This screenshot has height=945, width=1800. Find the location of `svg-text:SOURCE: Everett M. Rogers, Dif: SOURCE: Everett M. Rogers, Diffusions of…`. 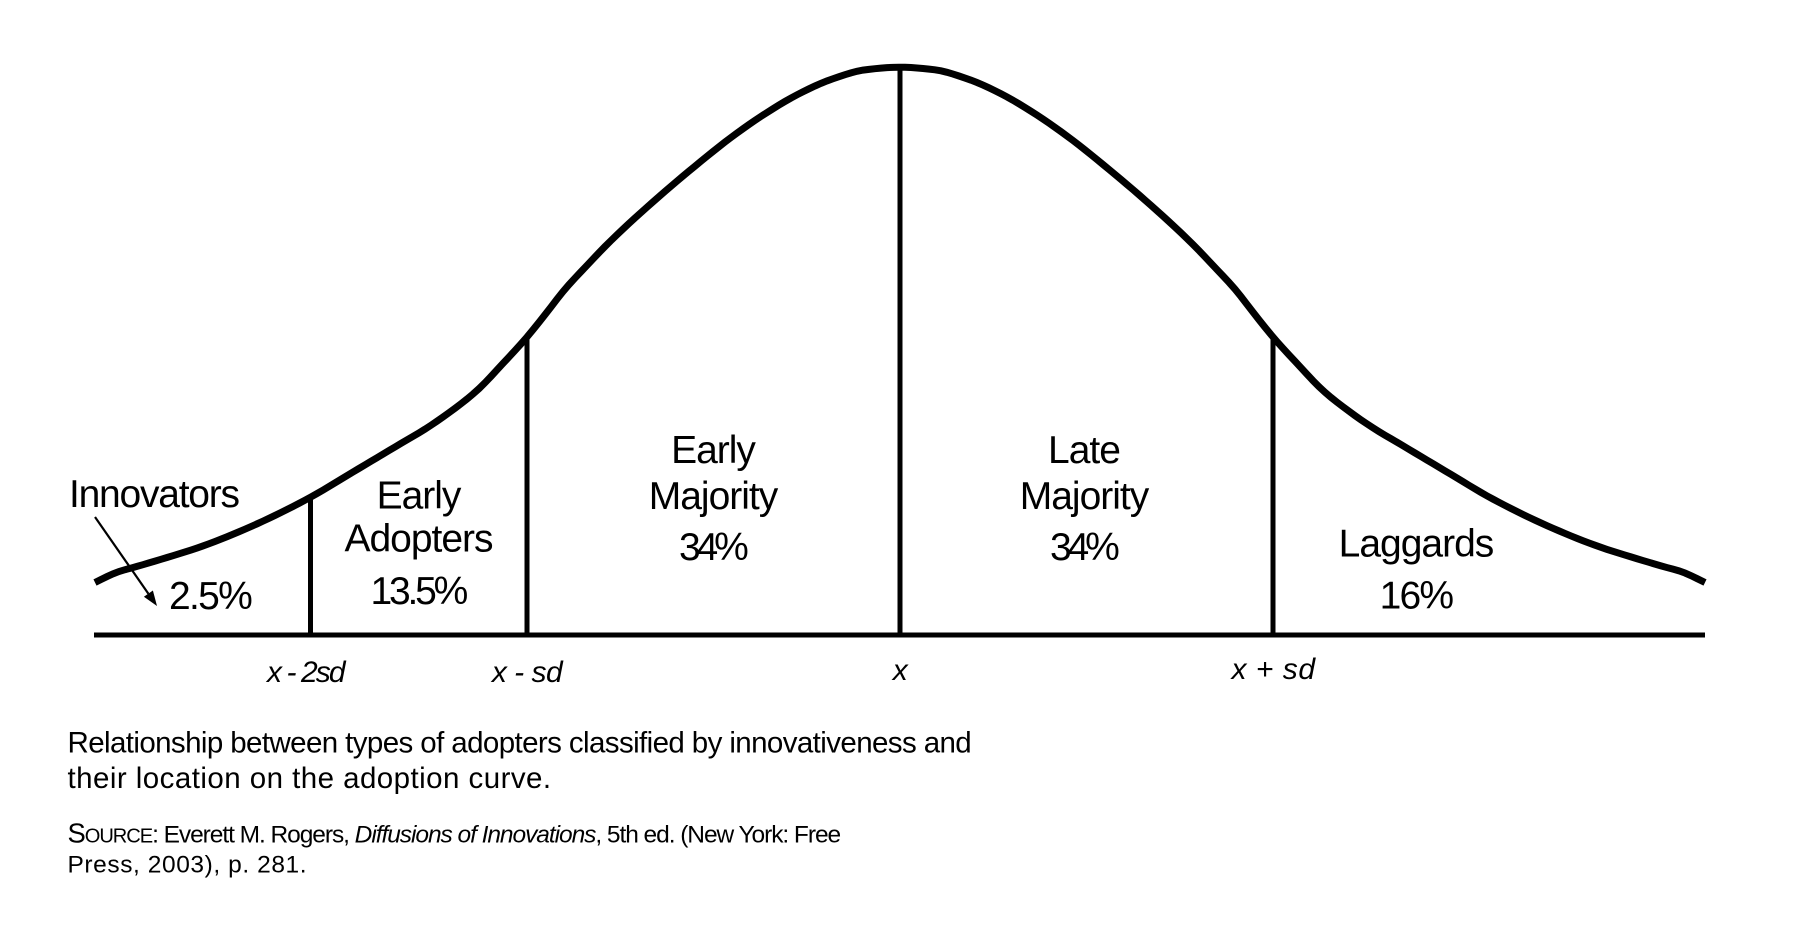

svg-text:SOURCE: Everett M. Rogers, Dif: SOURCE: Everett M. Rogers, Diffusions of… is located at coordinates (454, 833).